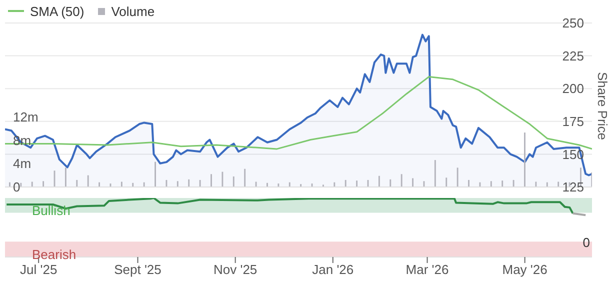 This screenshot has width=610, height=285. What do you see at coordinates (138, 270) in the screenshot?
I see `x-tick-label: Sept '25` at bounding box center [138, 270].